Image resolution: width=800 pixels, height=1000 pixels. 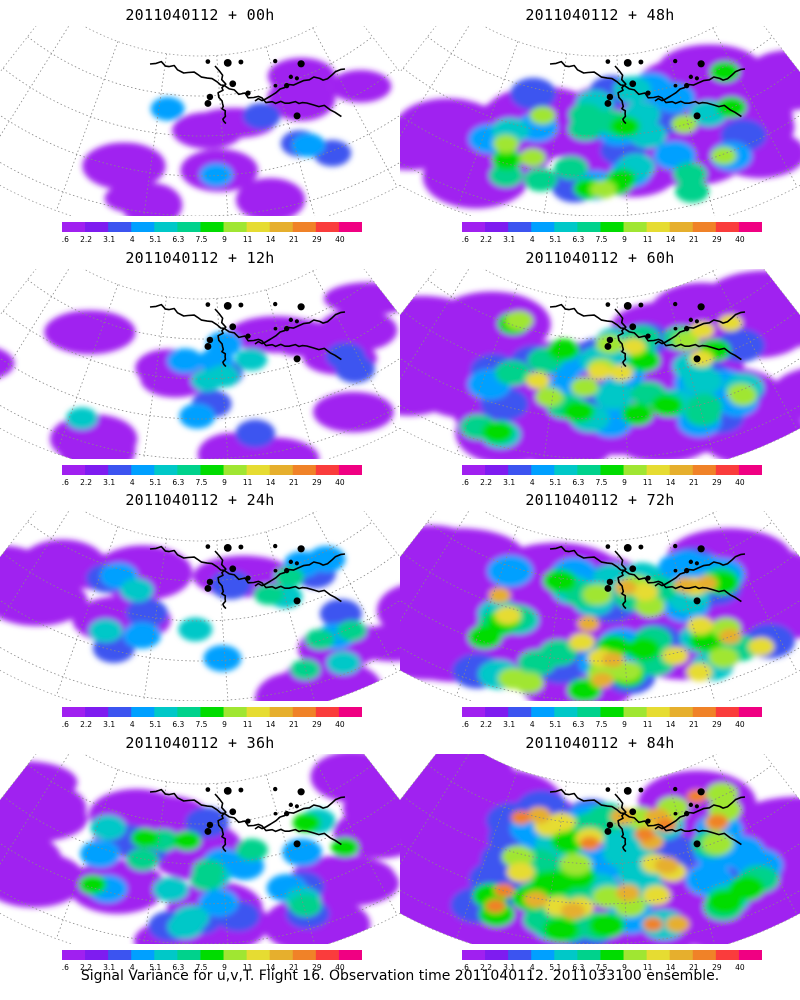 I want to click on panel-title: 2011040112 + 36h, so click(x=200, y=743).